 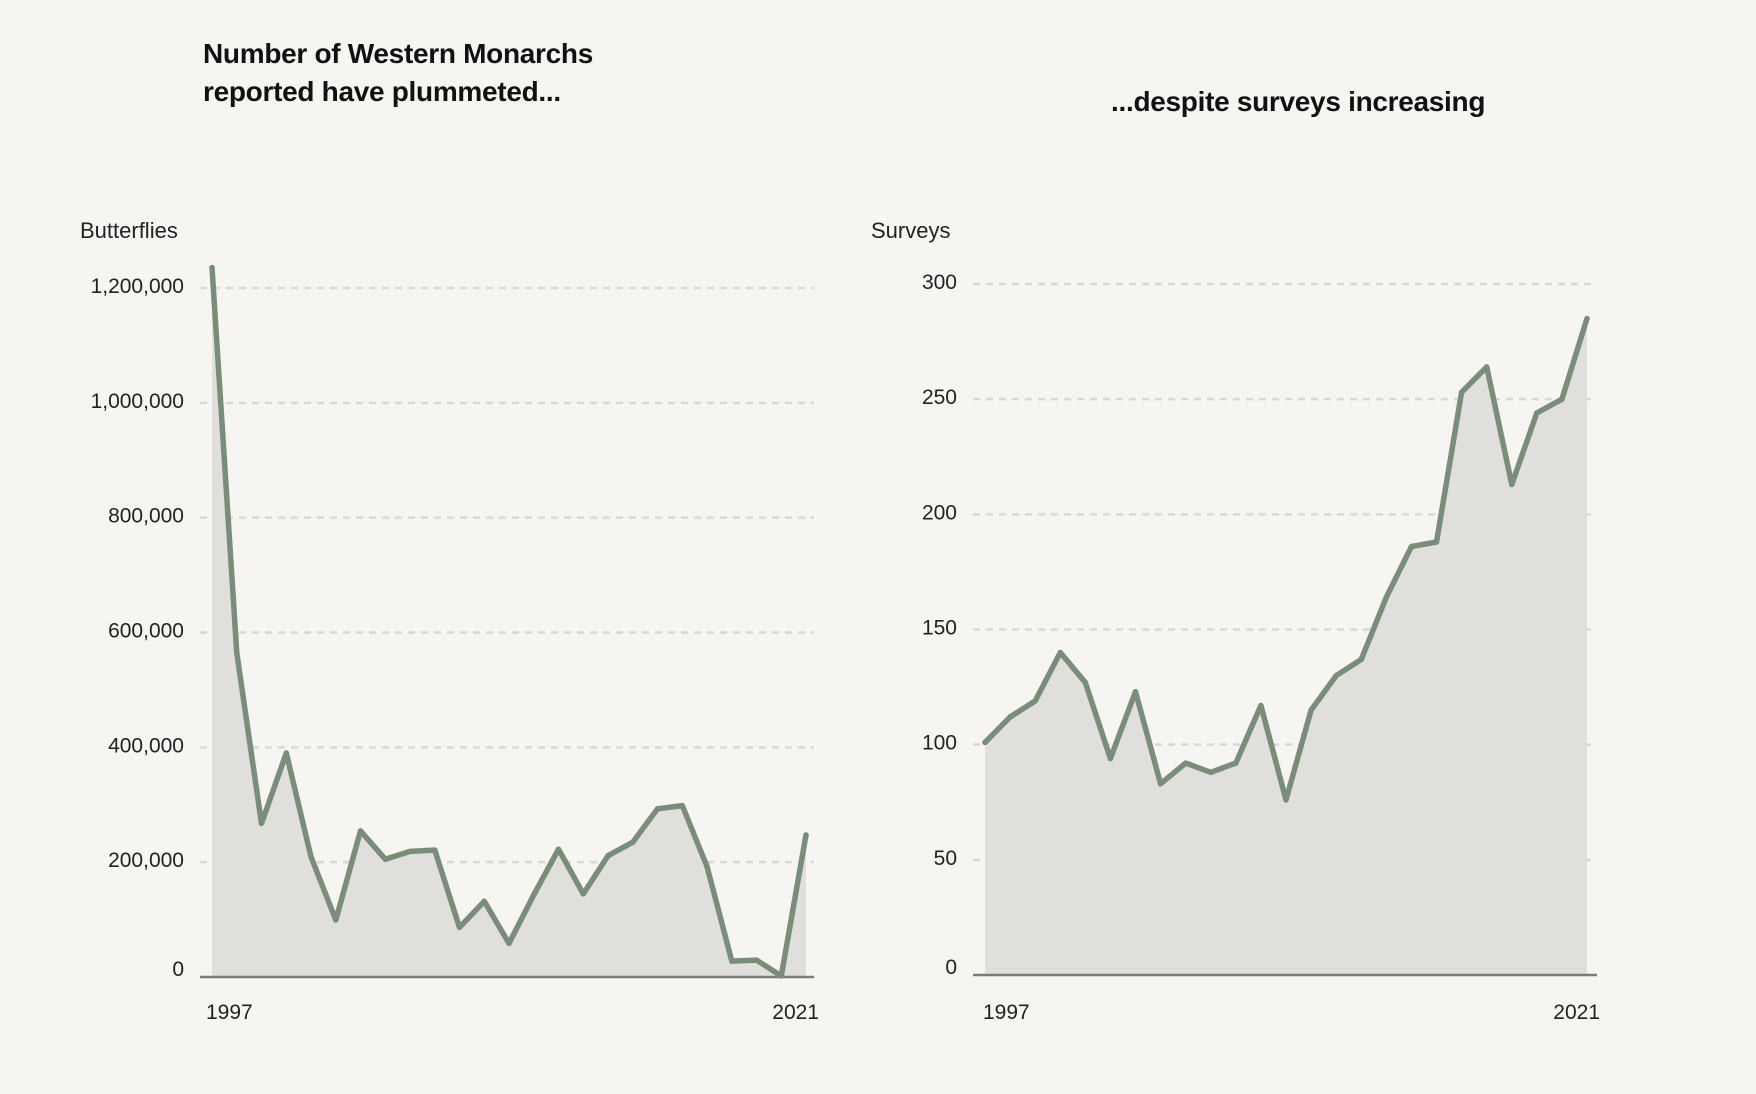 I want to click on y-tick-label: 250, so click(x=939, y=397).